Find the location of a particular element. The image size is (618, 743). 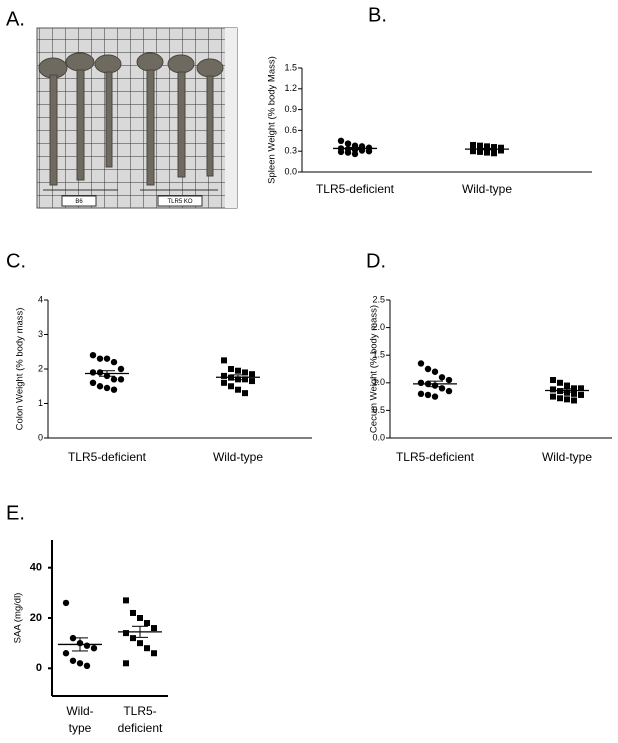

y-tick-label: 0.9 is located at coordinates (290, 109).